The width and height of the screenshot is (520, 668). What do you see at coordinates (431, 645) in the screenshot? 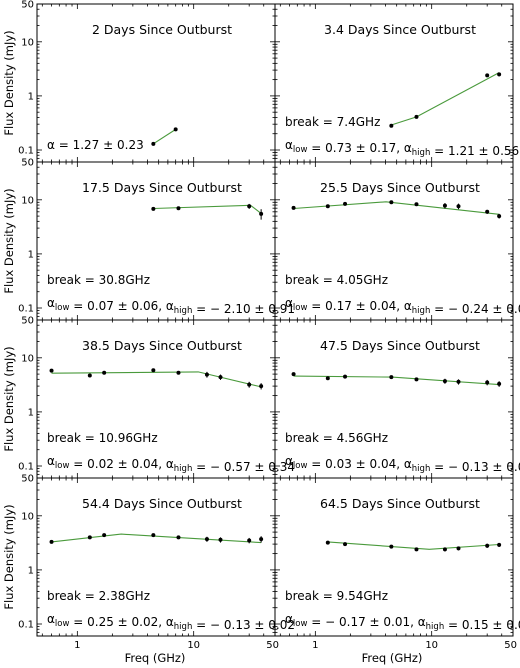
I see `x-tick-label: 10` at bounding box center [431, 645].